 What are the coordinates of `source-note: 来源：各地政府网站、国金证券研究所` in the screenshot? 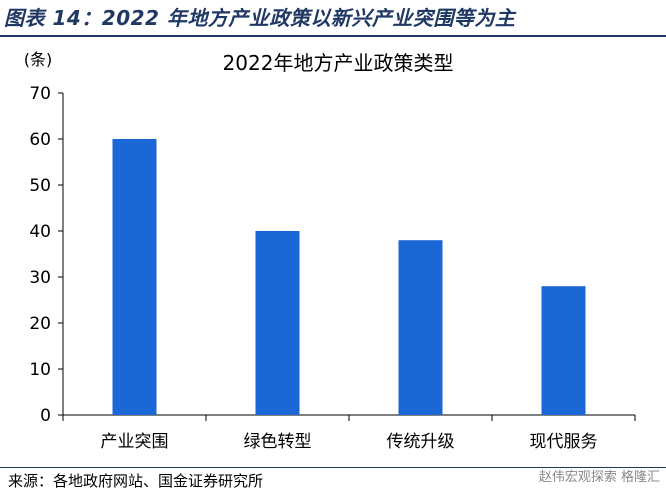 It's located at (136, 481).